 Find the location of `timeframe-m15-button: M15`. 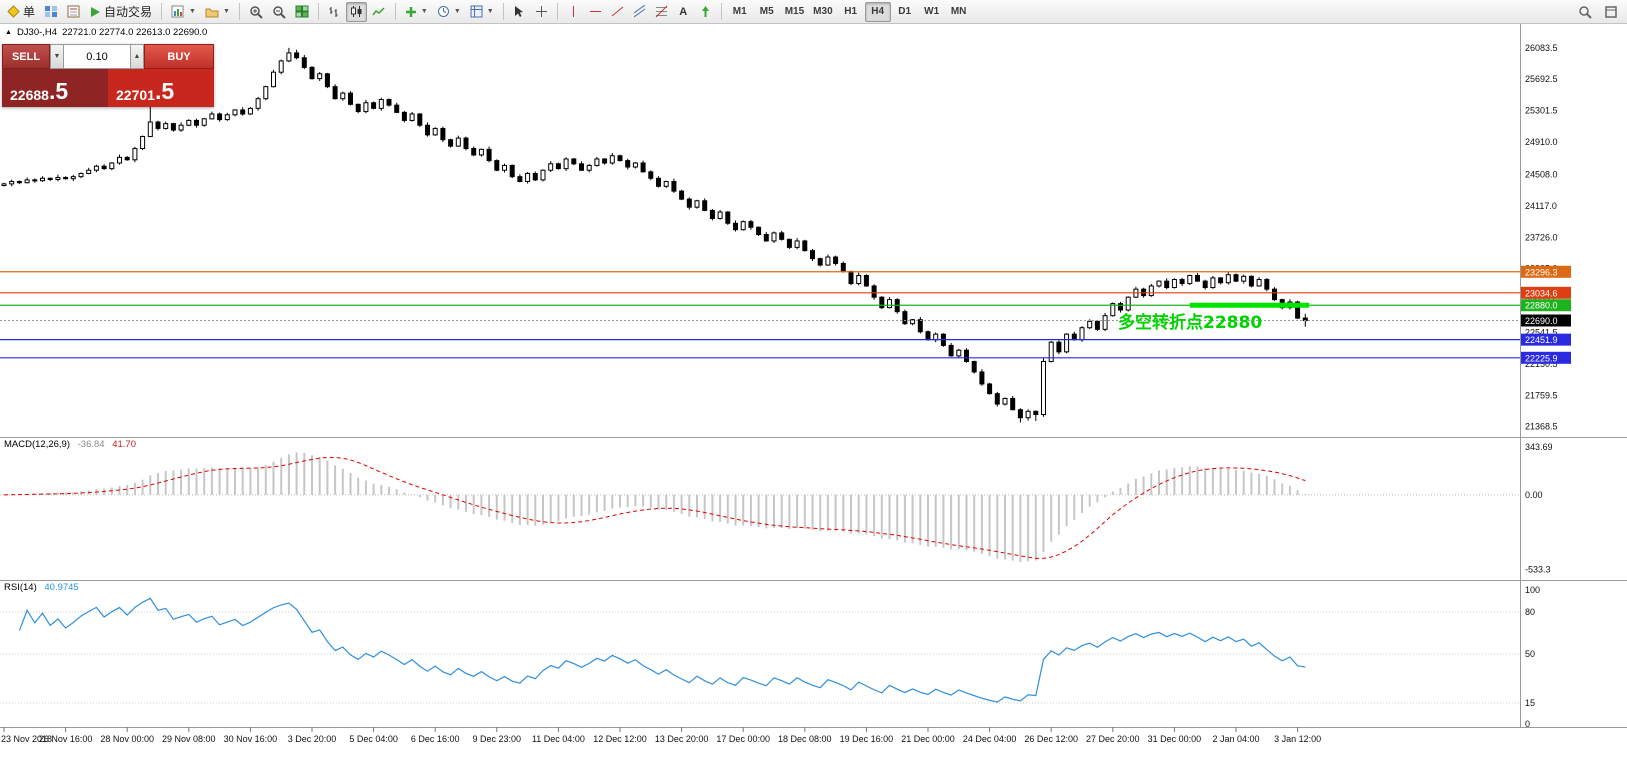

timeframe-m15-button: M15 is located at coordinates (794, 12).